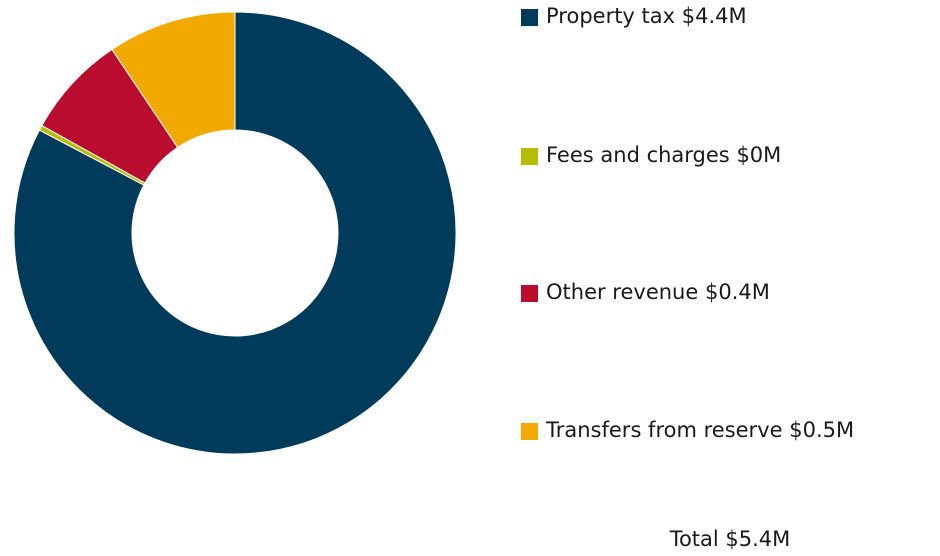 This screenshot has height=556, width=940. What do you see at coordinates (730, 539) in the screenshot?
I see `total-label: Total $5.4M` at bounding box center [730, 539].